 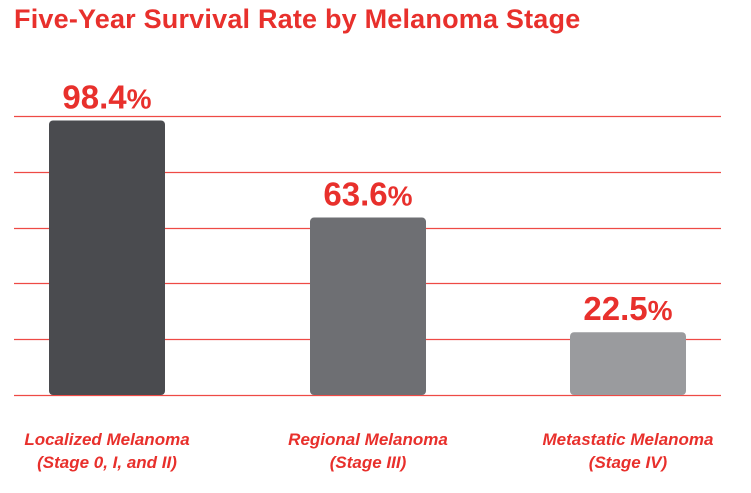 What do you see at coordinates (368, 462) in the screenshot?
I see `category-label-2-line2: (Stage III)` at bounding box center [368, 462].